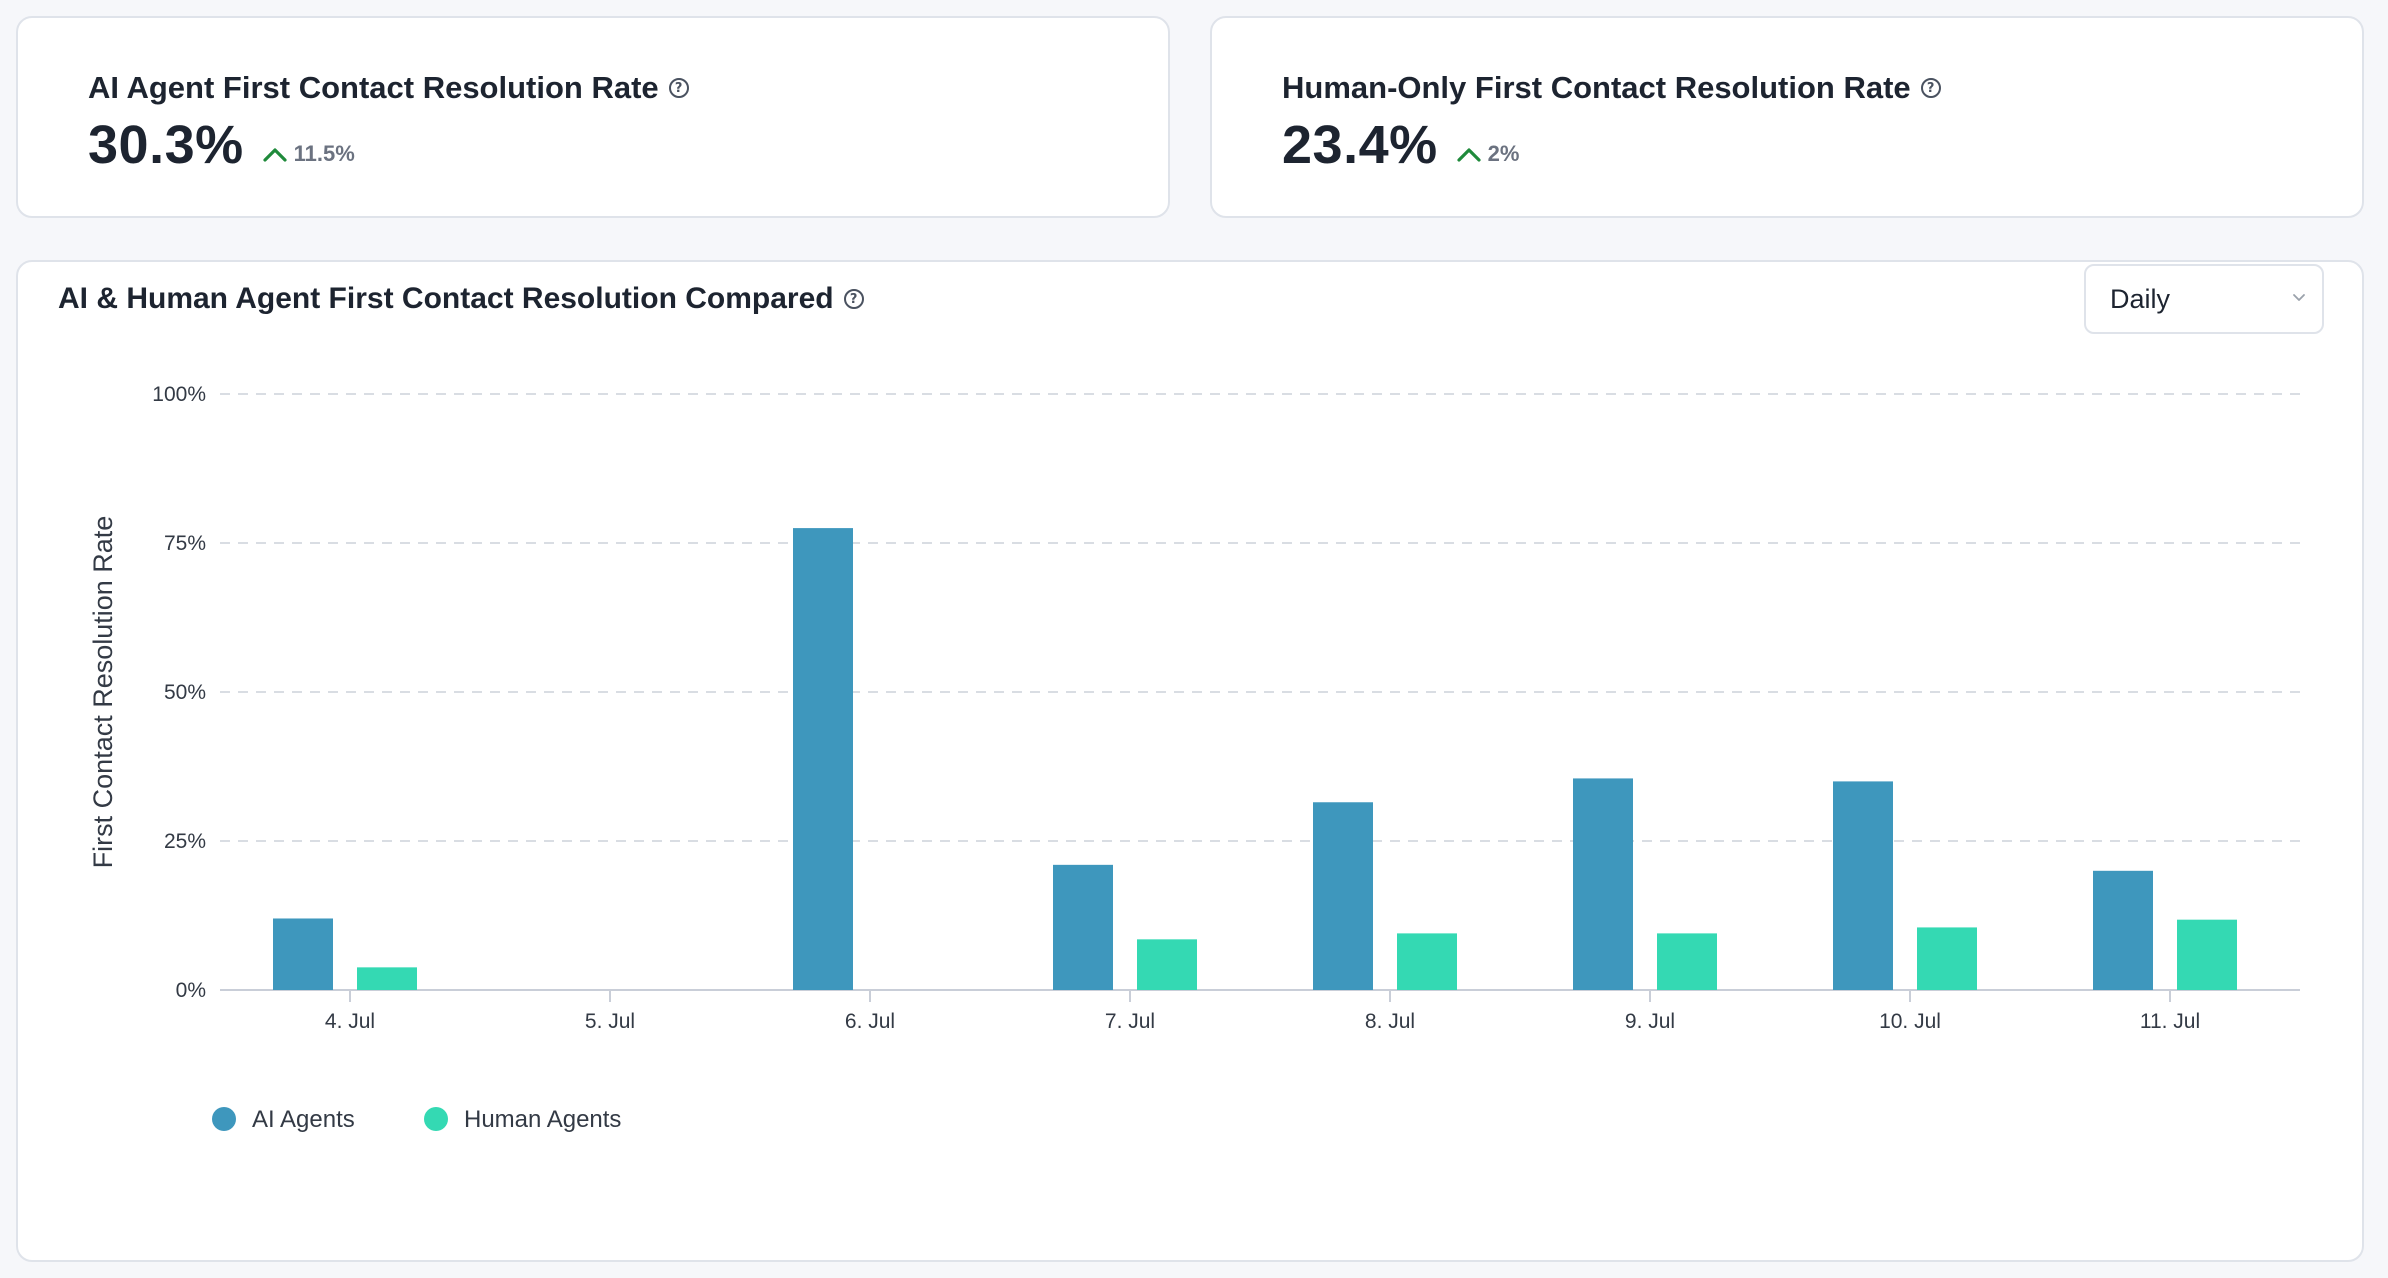 The height and width of the screenshot is (1278, 2388). What do you see at coordinates (324, 153) in the screenshot?
I see `ai-fcr-delta-text: 11.5%` at bounding box center [324, 153].